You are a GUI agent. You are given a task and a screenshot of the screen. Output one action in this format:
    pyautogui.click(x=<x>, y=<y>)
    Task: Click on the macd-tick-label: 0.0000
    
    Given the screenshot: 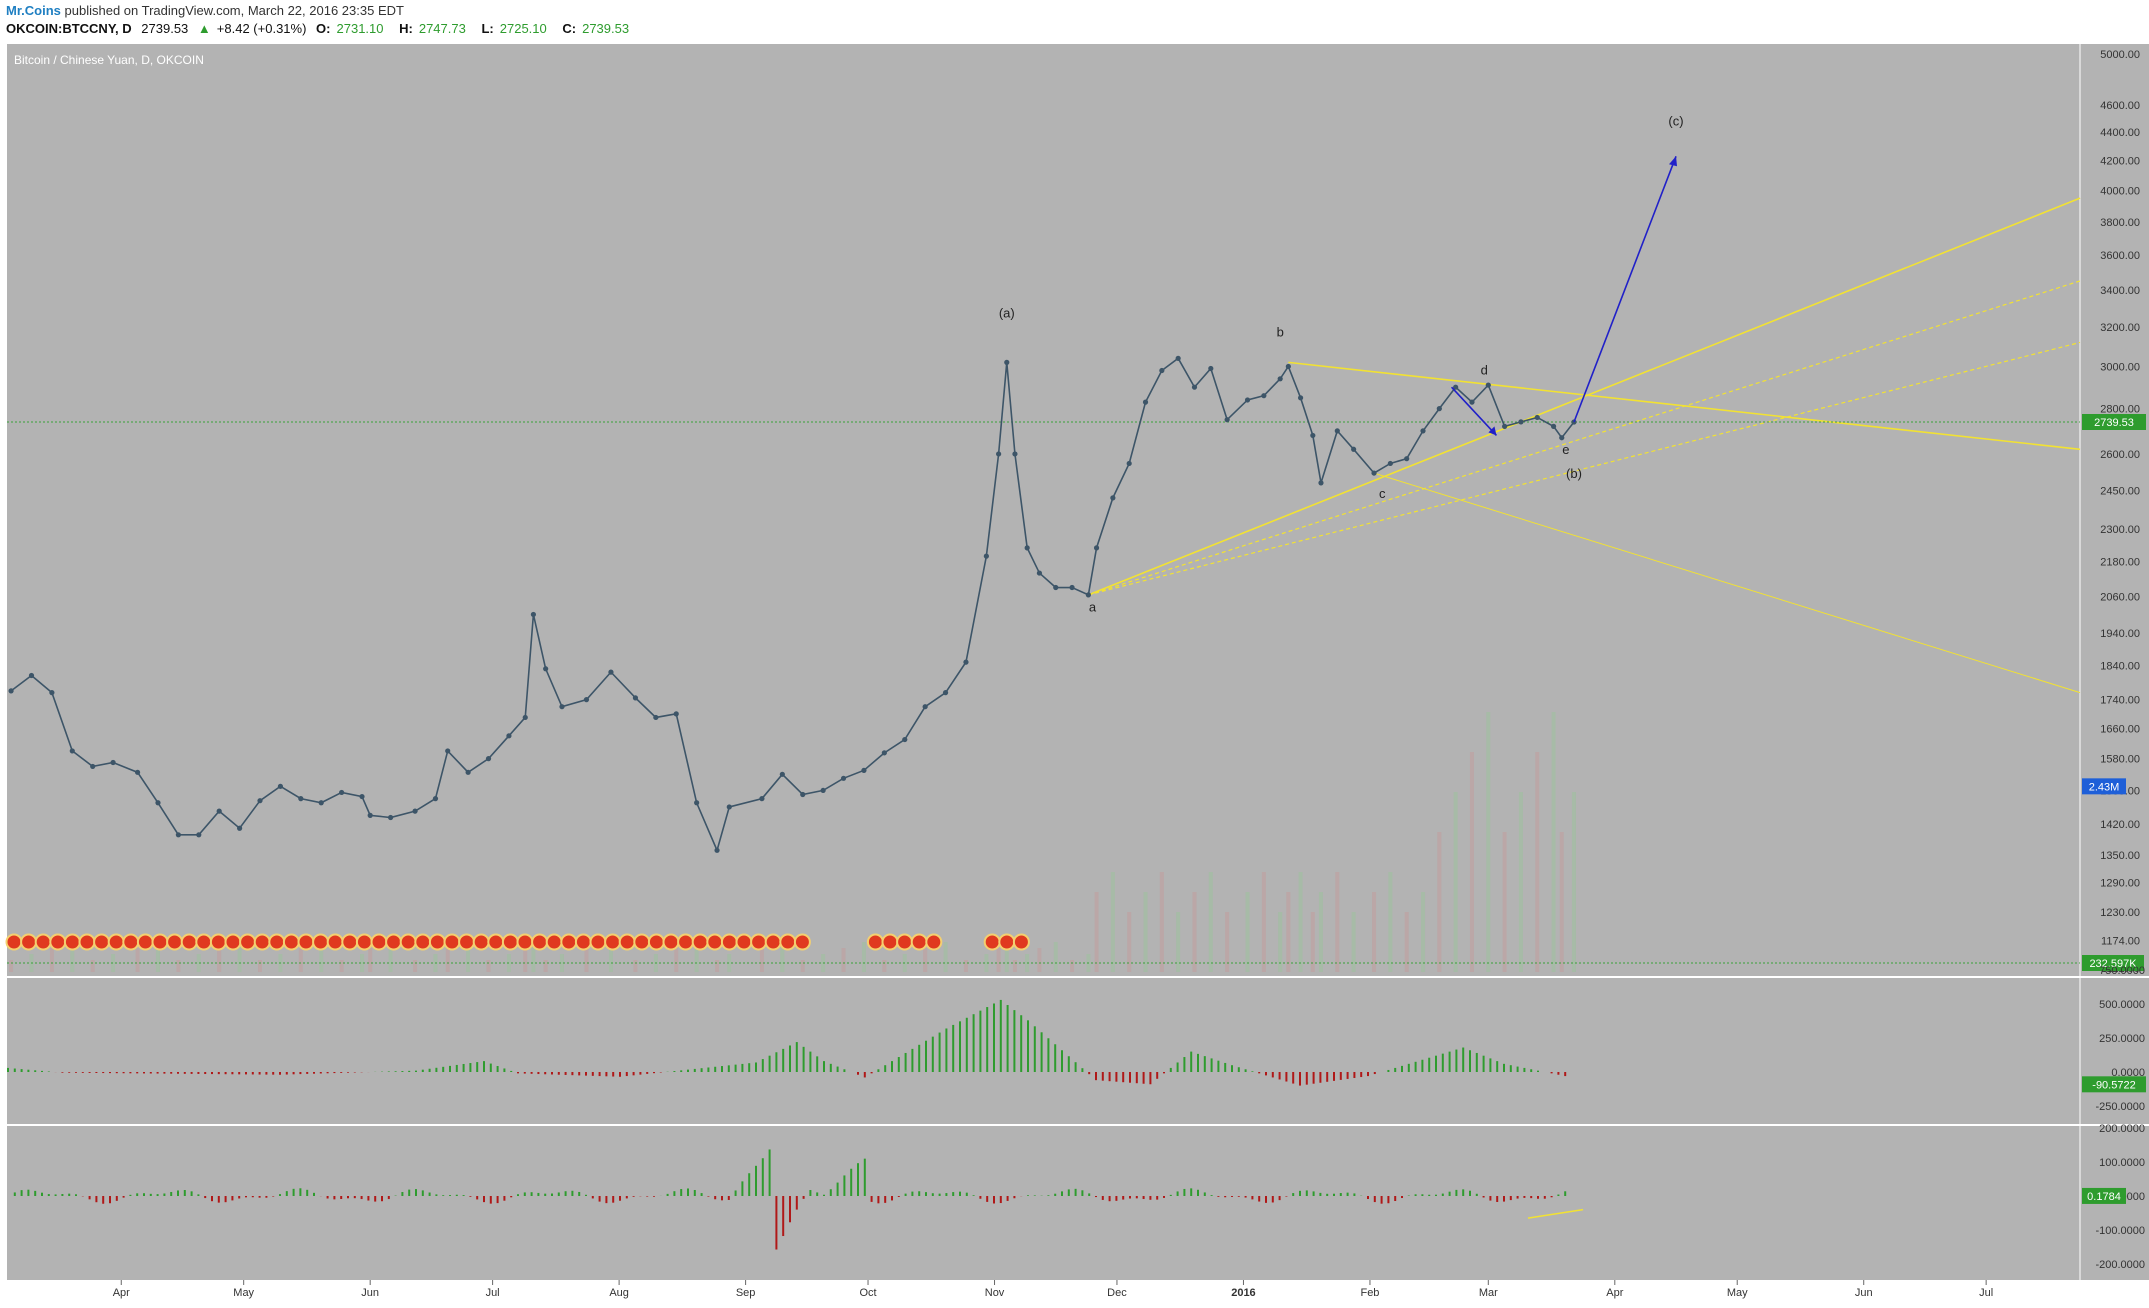 What is the action you would take?
    pyautogui.click(x=2128, y=1073)
    